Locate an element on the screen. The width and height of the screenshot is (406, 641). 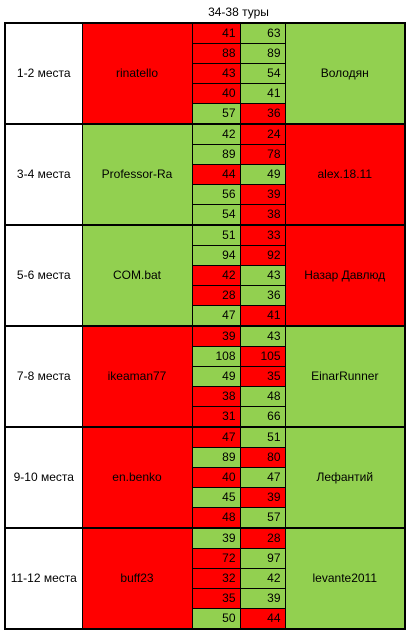
score-left-cell: 44 is located at coordinates (216, 174).